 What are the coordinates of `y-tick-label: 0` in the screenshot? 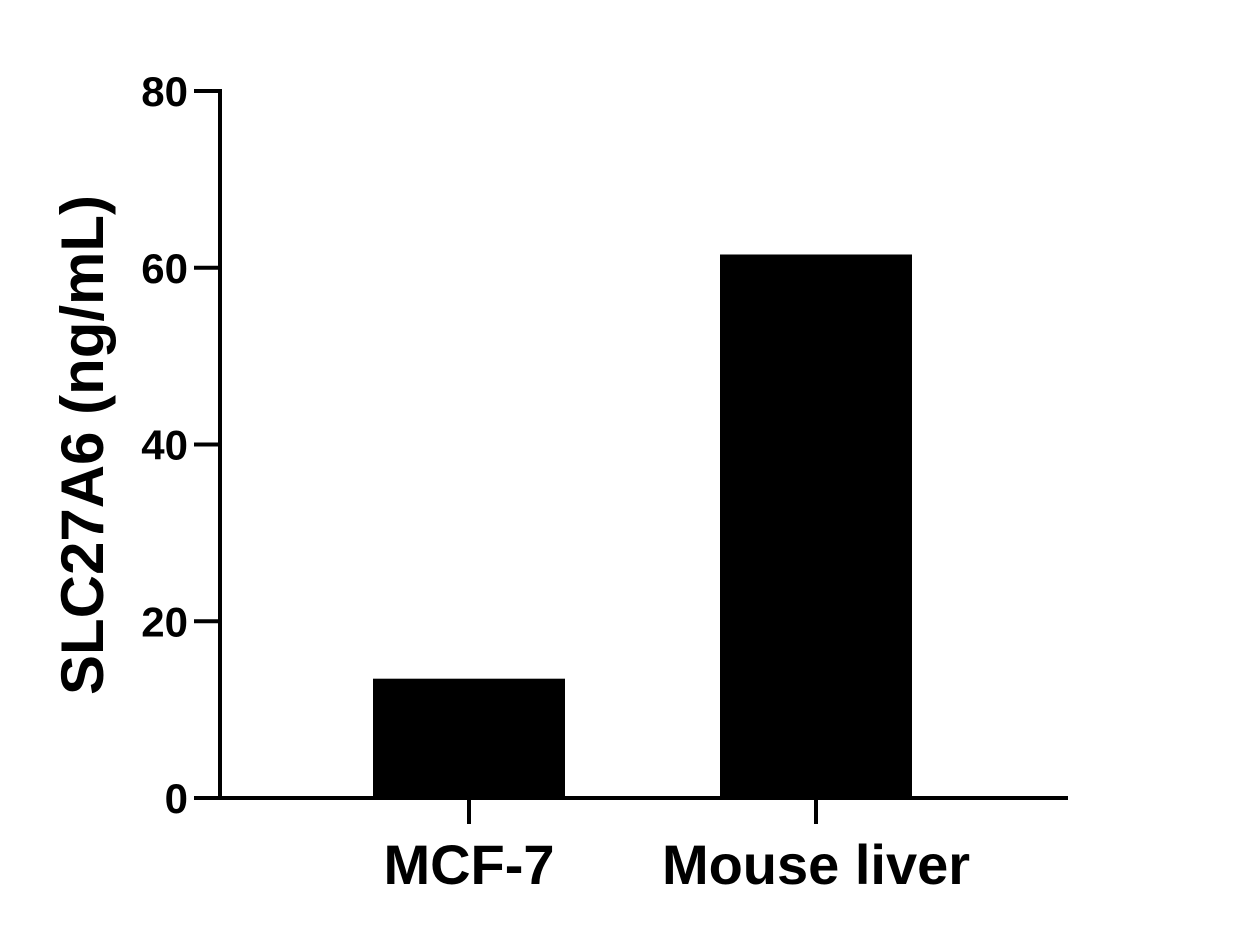 It's located at (176, 798).